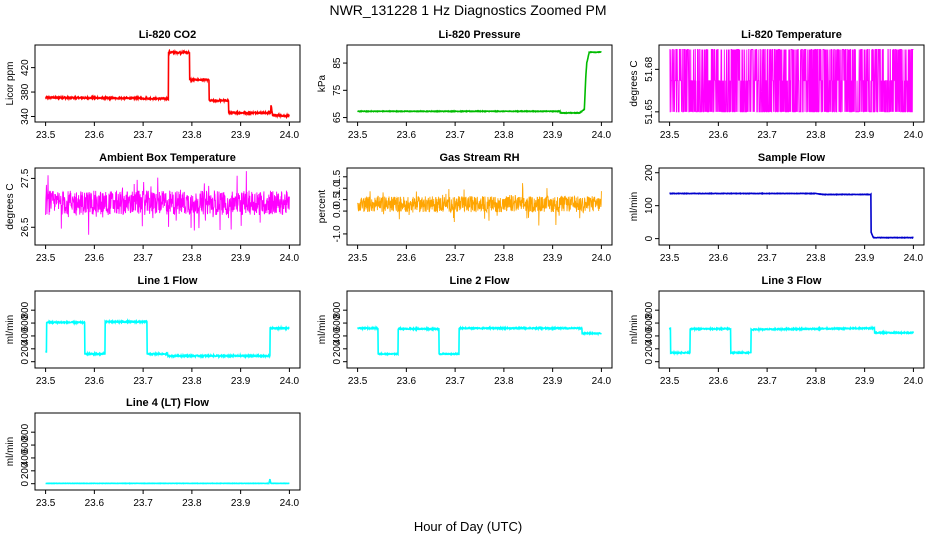  Describe the element at coordinates (168, 281) in the screenshot. I see `panel-title: Line 1 Flow` at that location.